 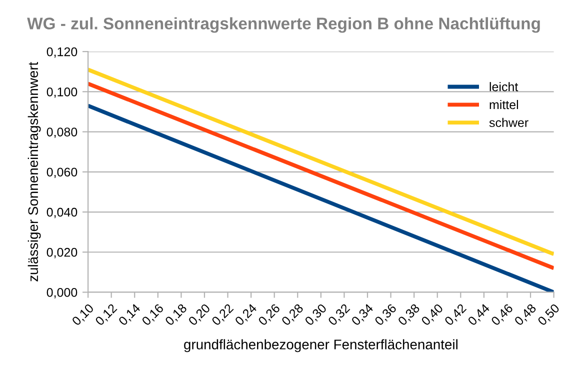 I want to click on x-tick-label: 0,14, so click(x=130, y=315).